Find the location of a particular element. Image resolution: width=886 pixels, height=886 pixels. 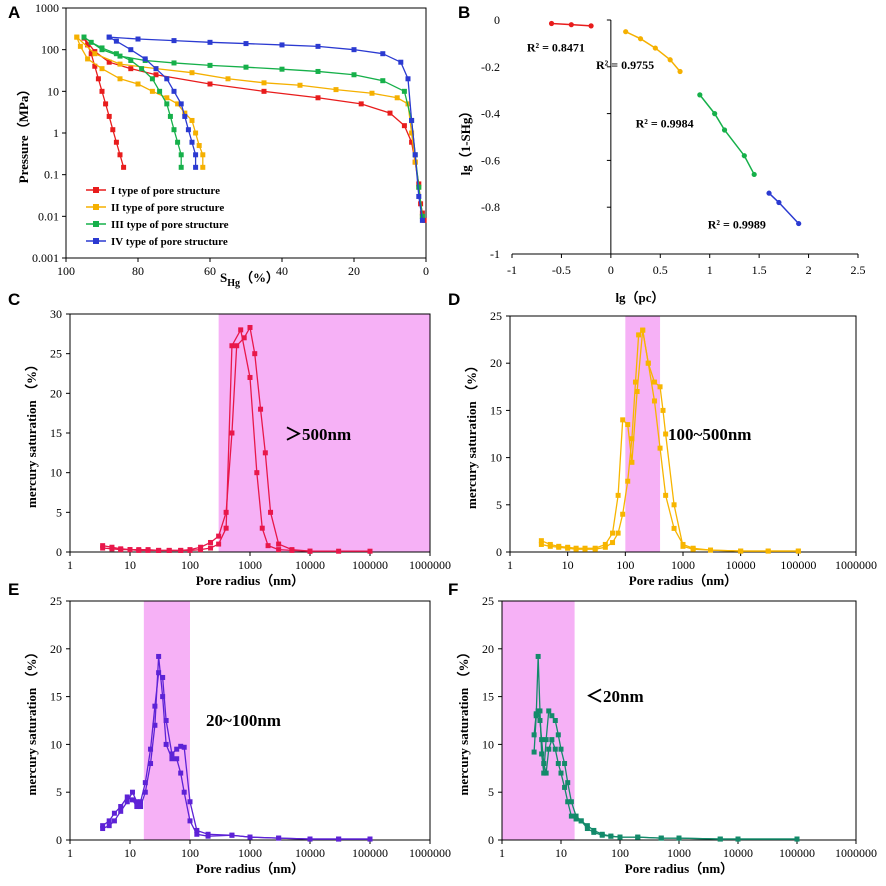

panel-b-ytick-label: -1 is located at coordinates (495, 254).